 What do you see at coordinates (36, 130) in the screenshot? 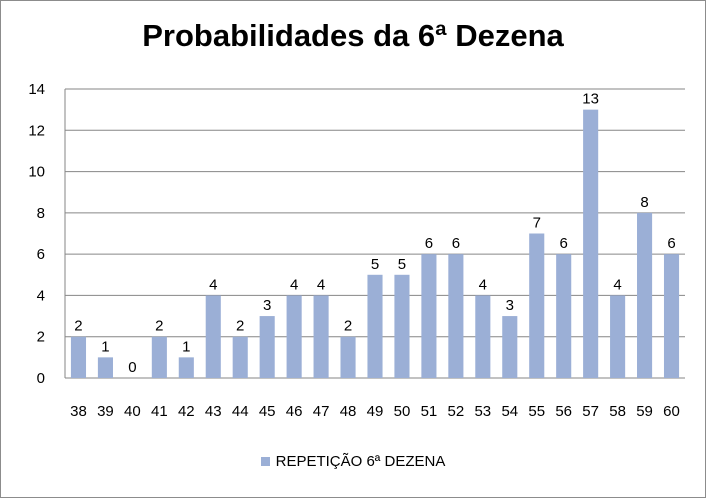
I see `y-tick-label: 12` at bounding box center [36, 130].